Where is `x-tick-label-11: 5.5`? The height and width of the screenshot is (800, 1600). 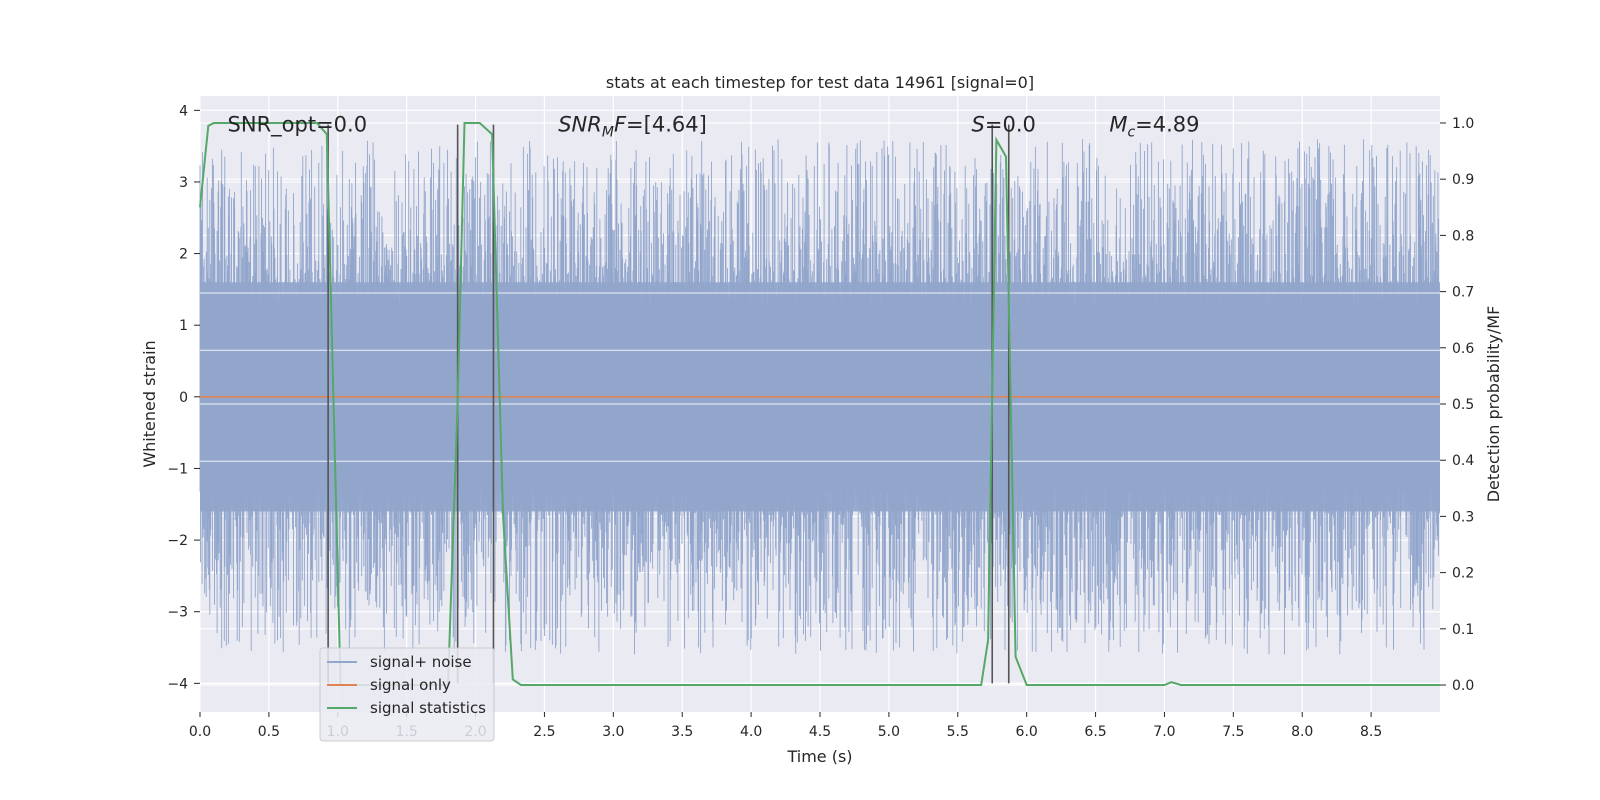 x-tick-label-11: 5.5 is located at coordinates (958, 732).